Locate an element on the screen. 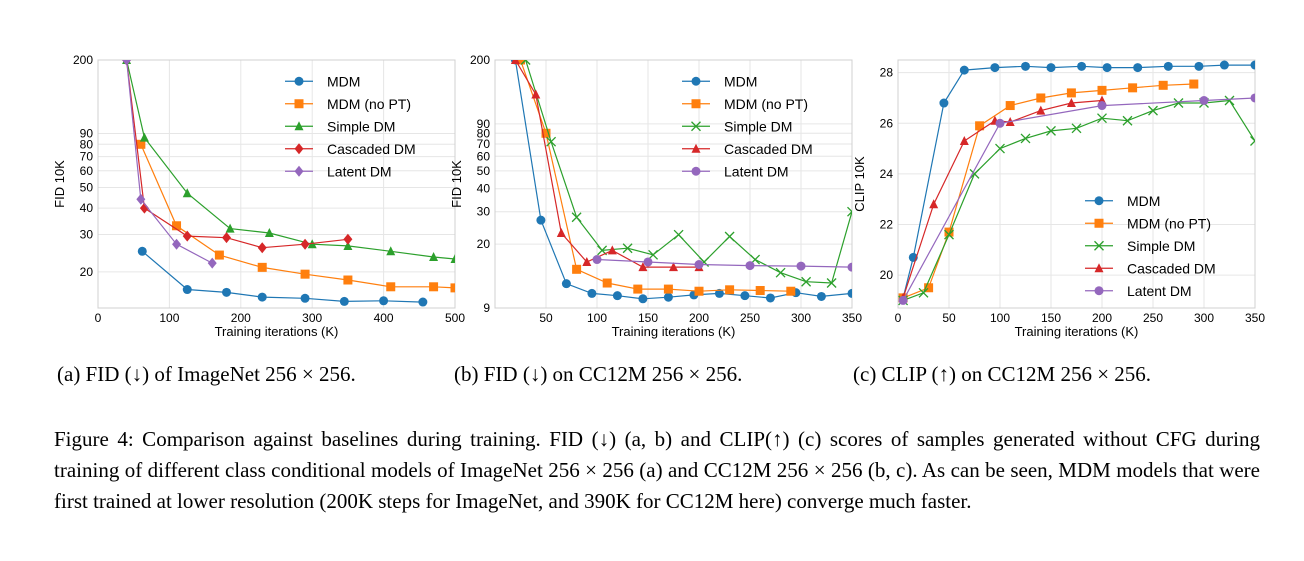  x-tick-label: 250 is located at coordinates (1153, 318).